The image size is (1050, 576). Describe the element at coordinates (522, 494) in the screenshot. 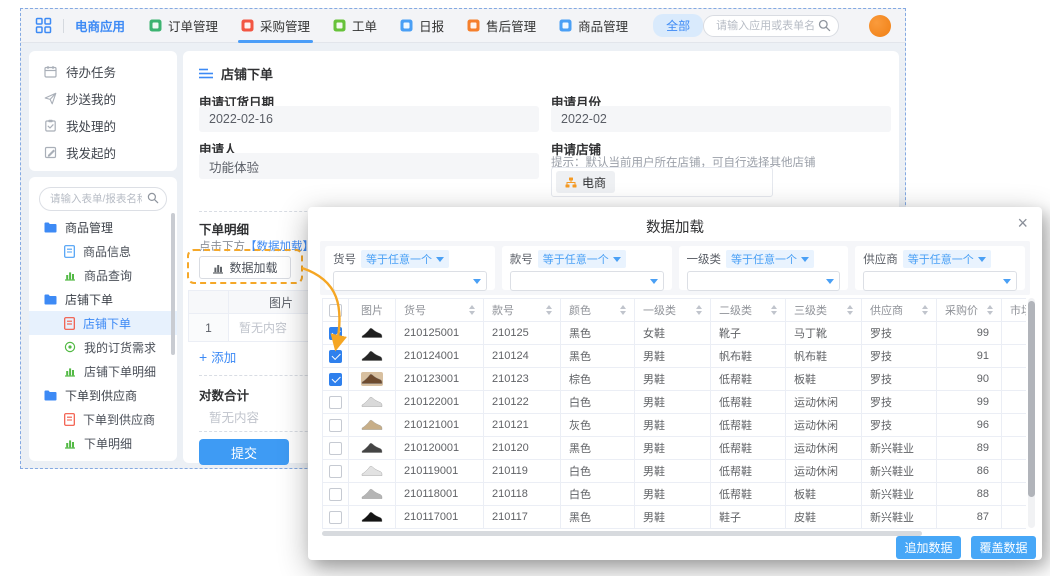

I see `cell-style-no: 210118` at that location.